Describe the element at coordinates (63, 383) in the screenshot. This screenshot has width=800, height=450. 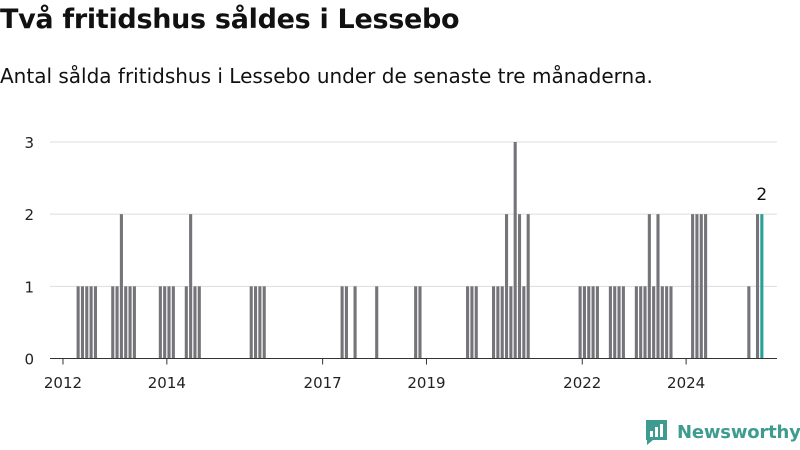
I see `x-tick-label: 2012` at that location.